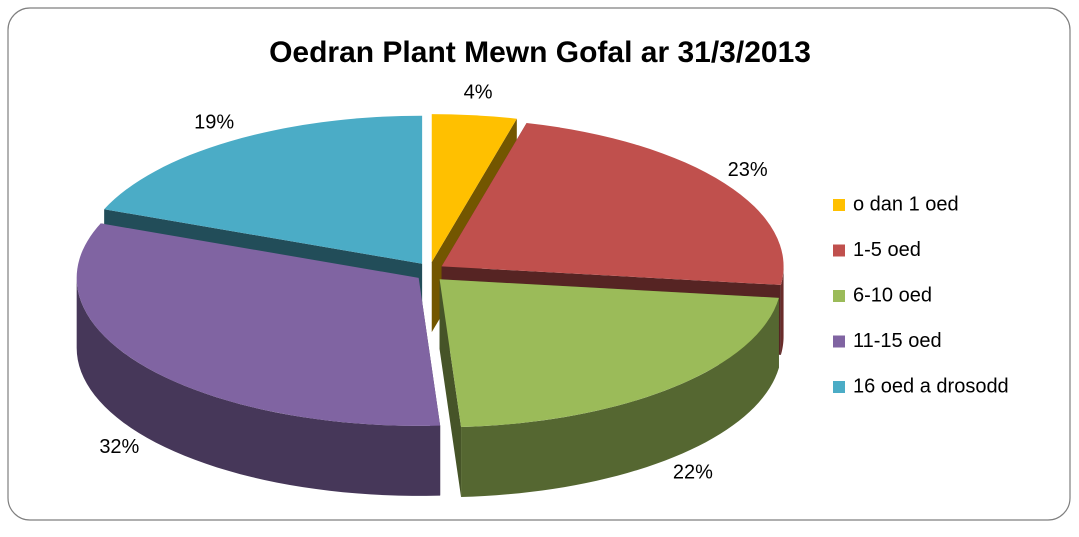 The image size is (1079, 537). Describe the element at coordinates (478, 93) in the screenshot. I see `data-label: 4%` at that location.